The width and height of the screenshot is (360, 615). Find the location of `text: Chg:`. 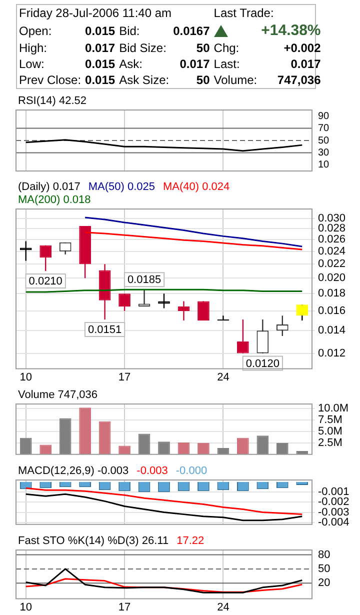

text: Chg: is located at coordinates (226, 48).